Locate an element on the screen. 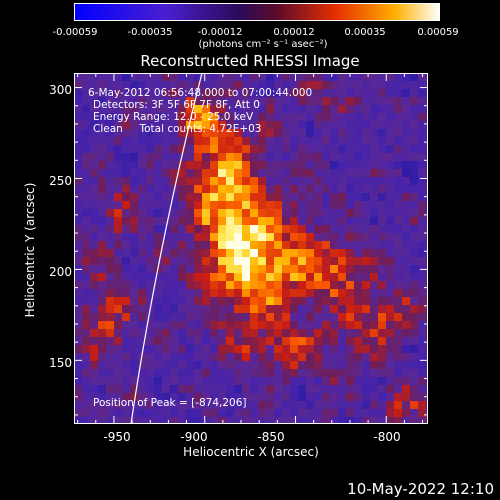  y-tick-label: 150 is located at coordinates (60, 363).